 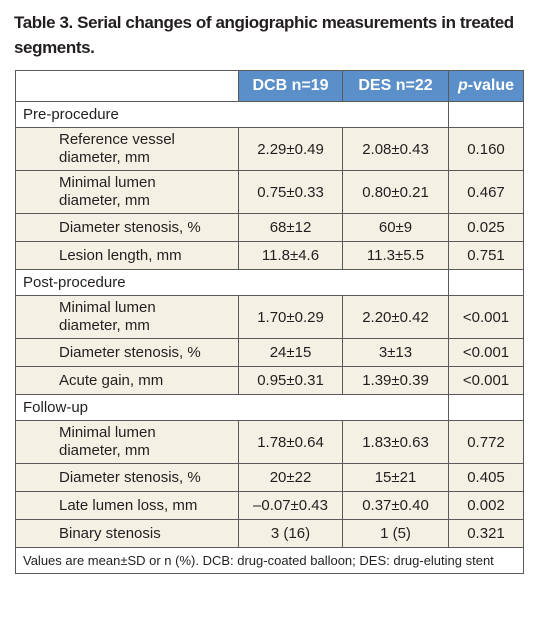 I want to click on data-row: Diameter stenosis, % 20±22 15±21 0.405, so click(x=269, y=477).